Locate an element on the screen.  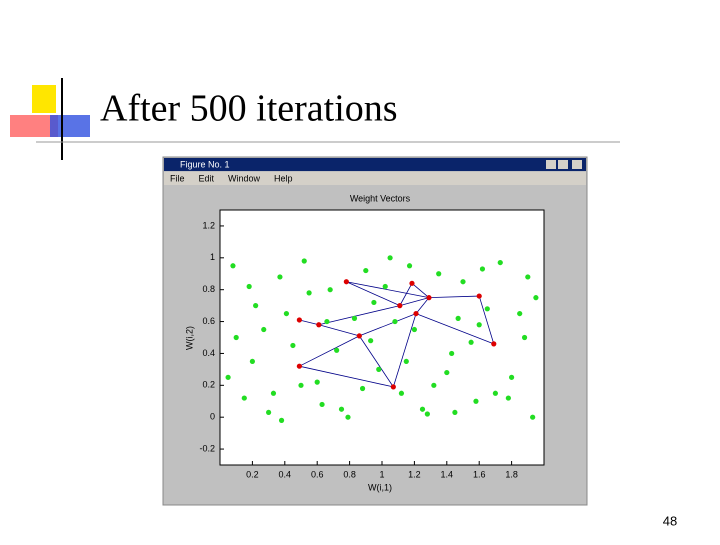
menu-item: Window is located at coordinates (244, 178).